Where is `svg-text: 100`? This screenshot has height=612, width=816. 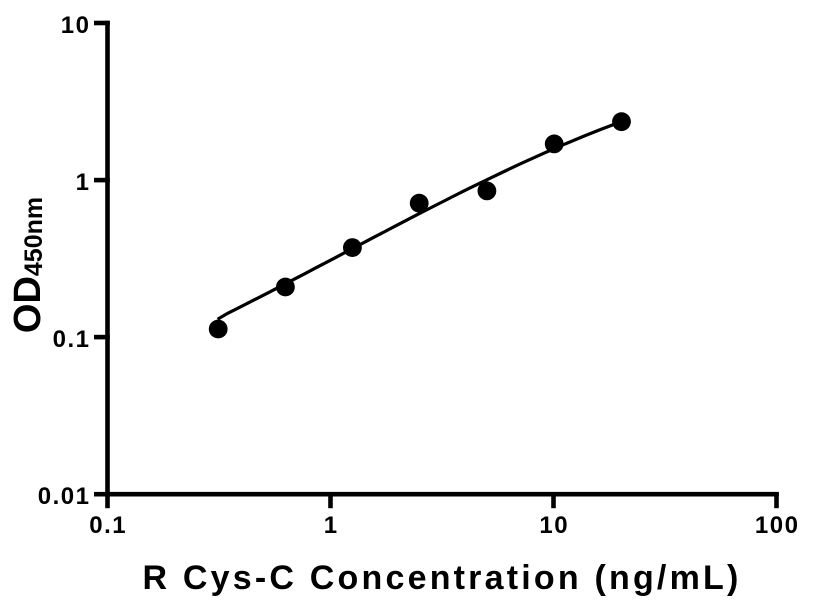
svg-text: 100 is located at coordinates (777, 525).